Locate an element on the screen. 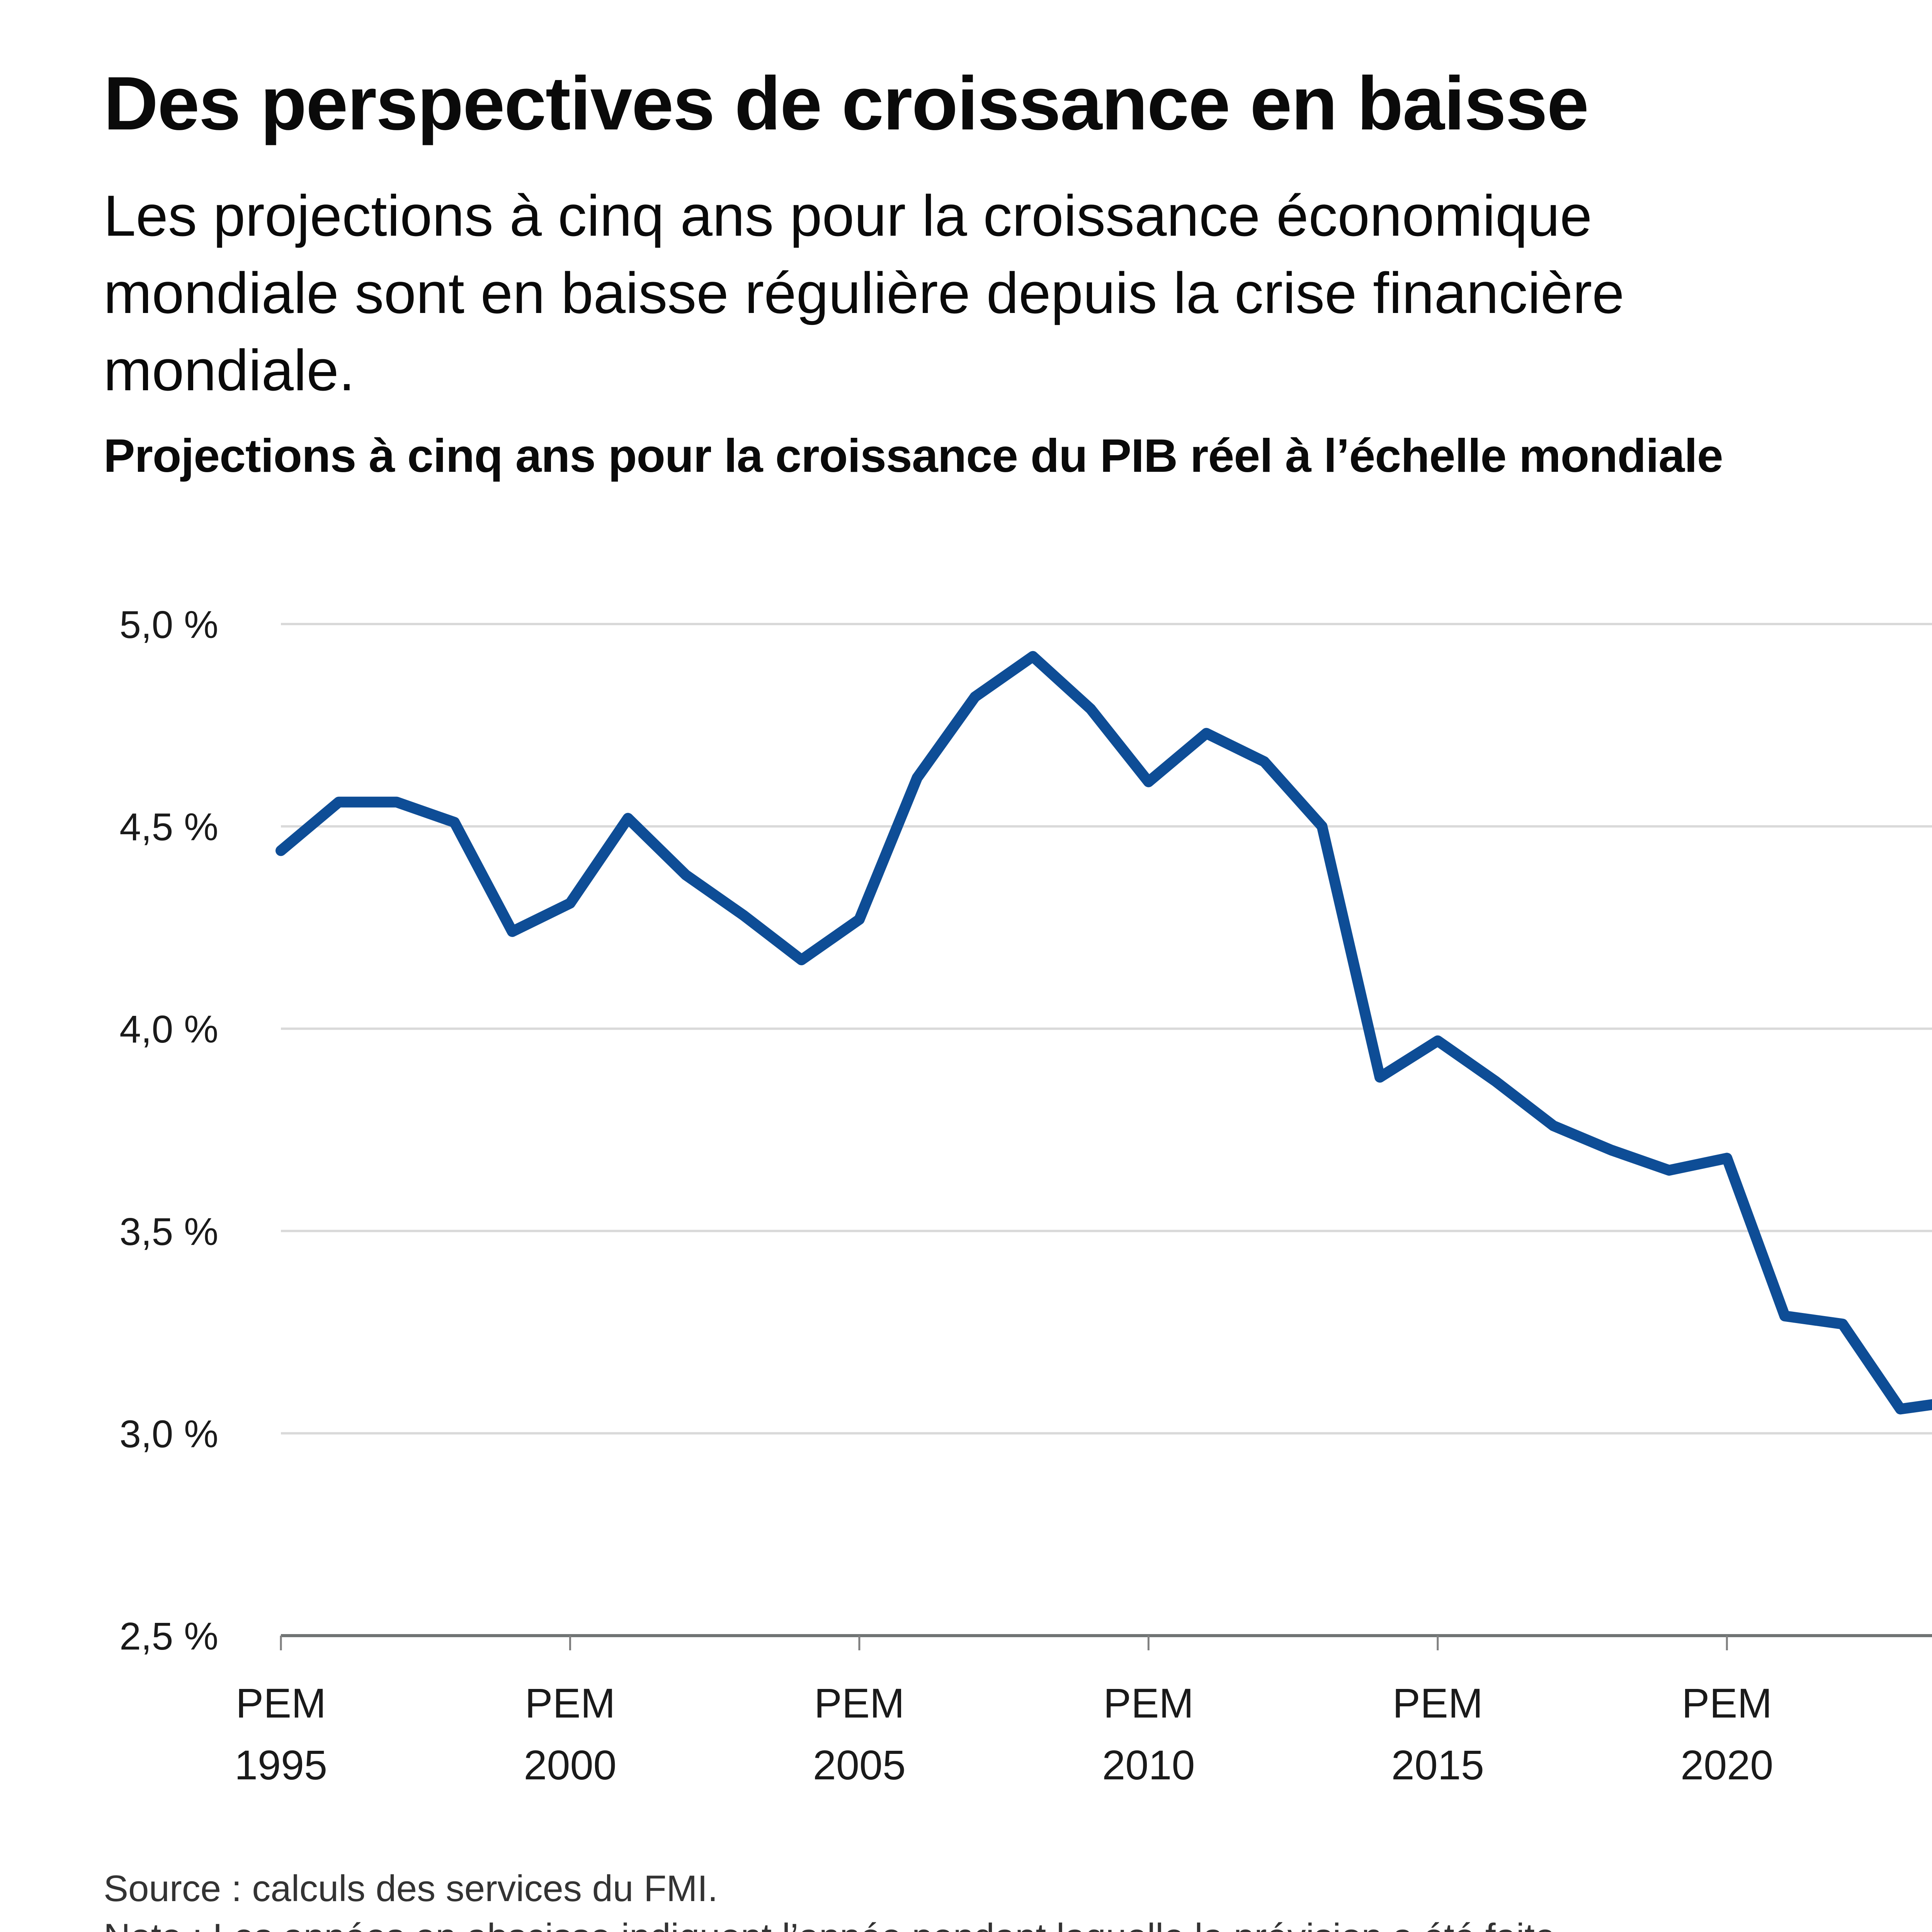 This screenshot has height=1932, width=1932. x-tick-label: 2015 is located at coordinates (1438, 1765).